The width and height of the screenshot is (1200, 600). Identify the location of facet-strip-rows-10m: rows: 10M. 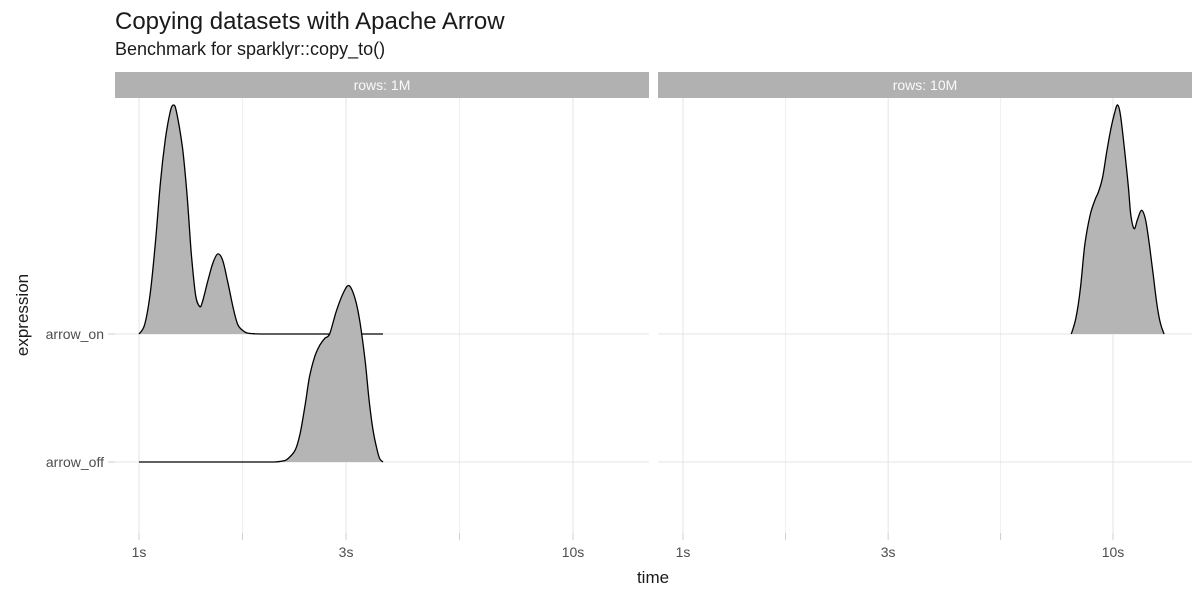
(925, 85).